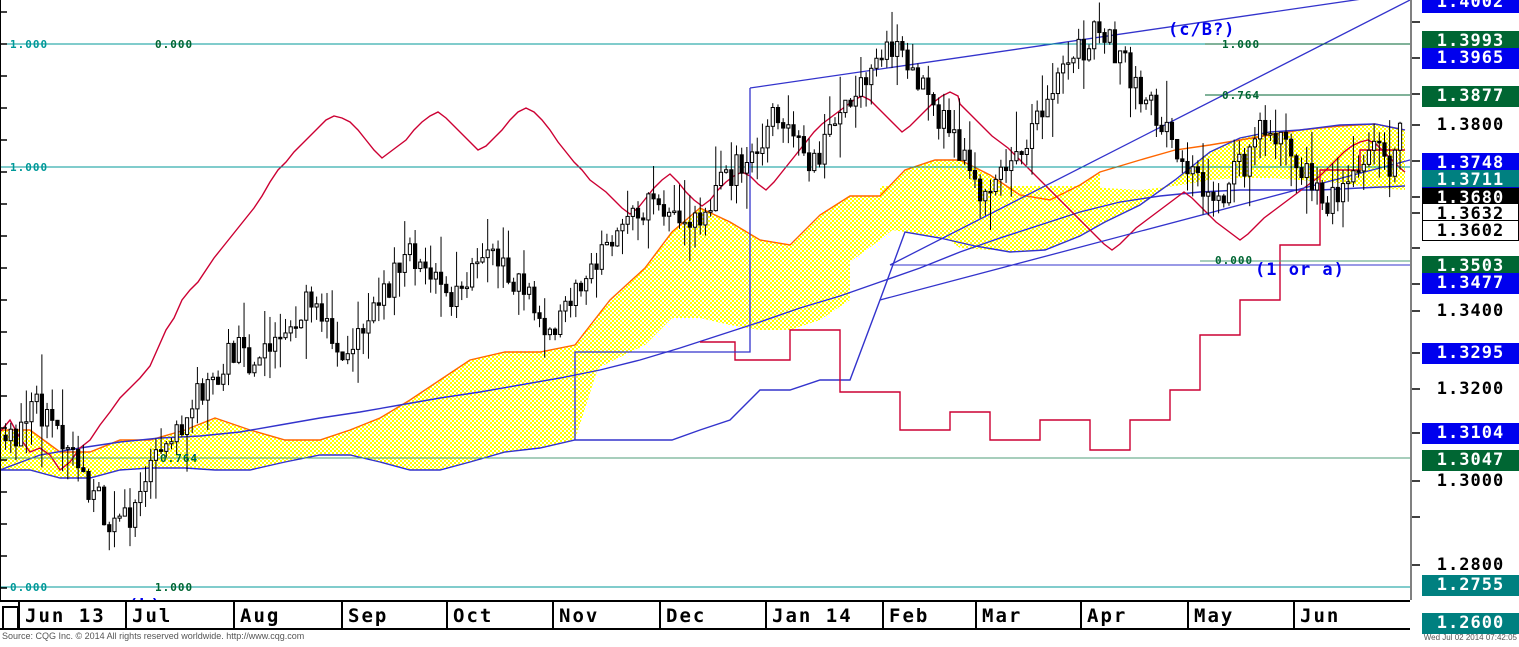 Image resolution: width=1519 pixels, height=647 pixels. What do you see at coordinates (1470, 96) in the screenshot?
I see `price-label-1-3877: 1.3877` at bounding box center [1470, 96].